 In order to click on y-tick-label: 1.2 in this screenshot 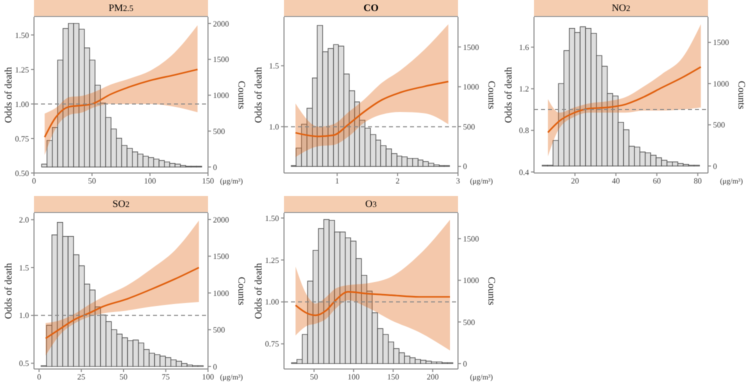, I will do `click(524, 89)`.